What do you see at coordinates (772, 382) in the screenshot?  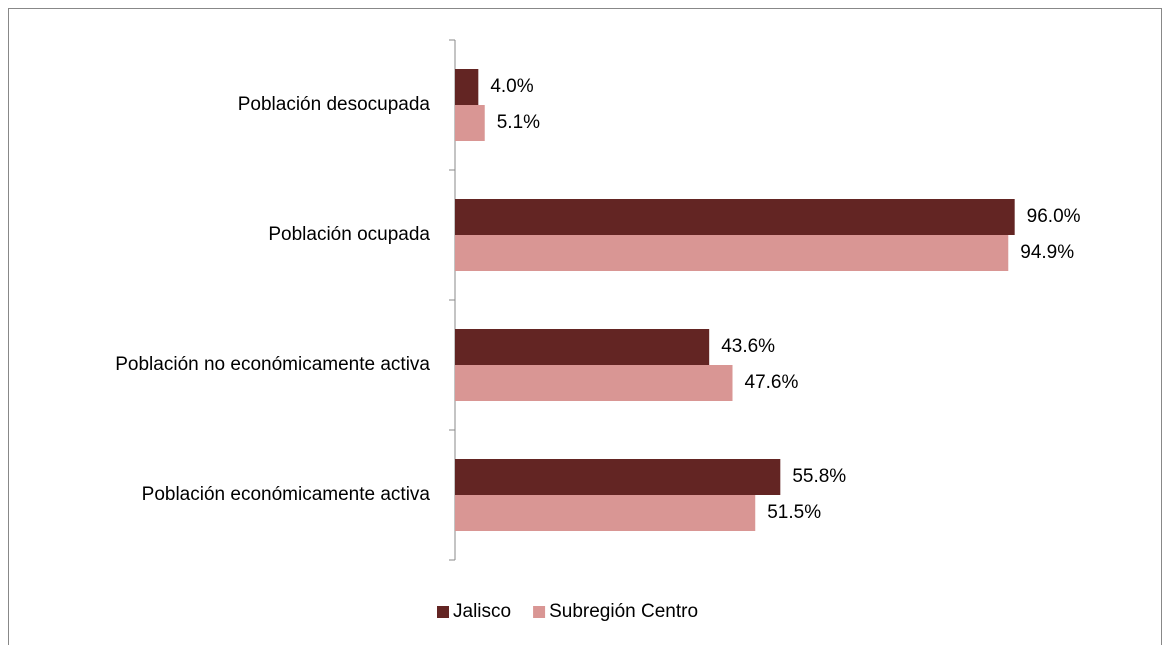 I see `value-label: 47.6%` at bounding box center [772, 382].